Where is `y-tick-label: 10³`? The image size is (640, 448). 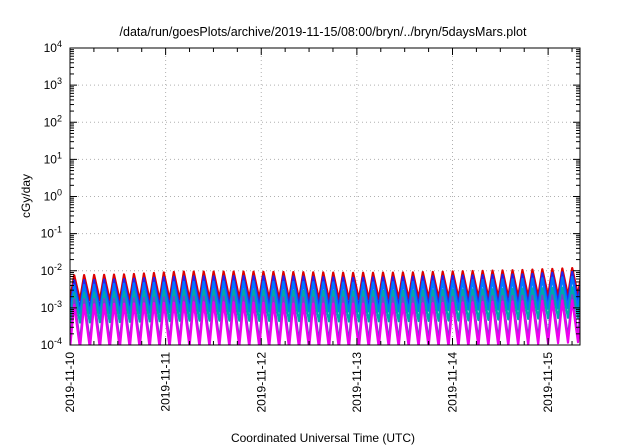
y-tick-label: 10³ is located at coordinates (53, 84).